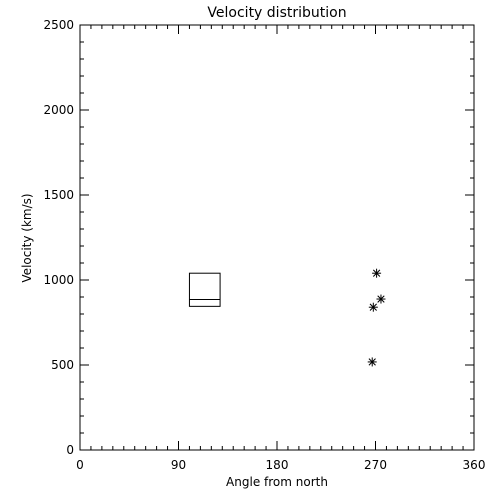 Image resolution: width=500 pixels, height=500 pixels. Describe the element at coordinates (58, 280) in the screenshot. I see `y-tick-label: 1000` at that location.